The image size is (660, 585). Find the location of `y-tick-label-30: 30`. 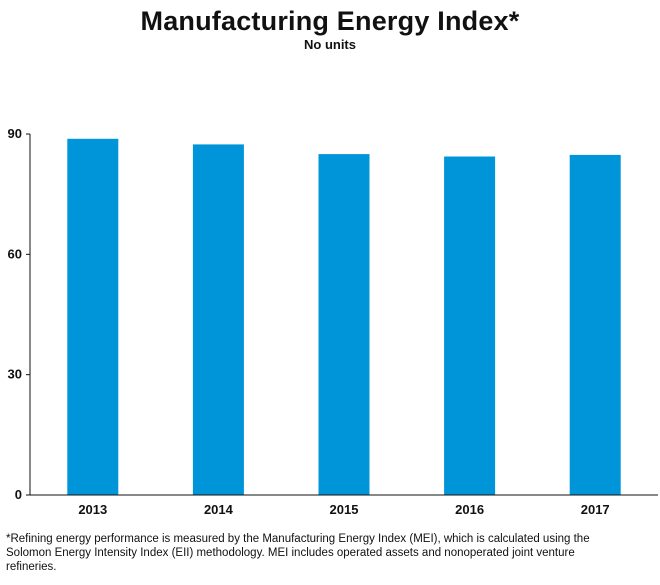

y-tick-label-30: 30 is located at coordinates (15, 374).